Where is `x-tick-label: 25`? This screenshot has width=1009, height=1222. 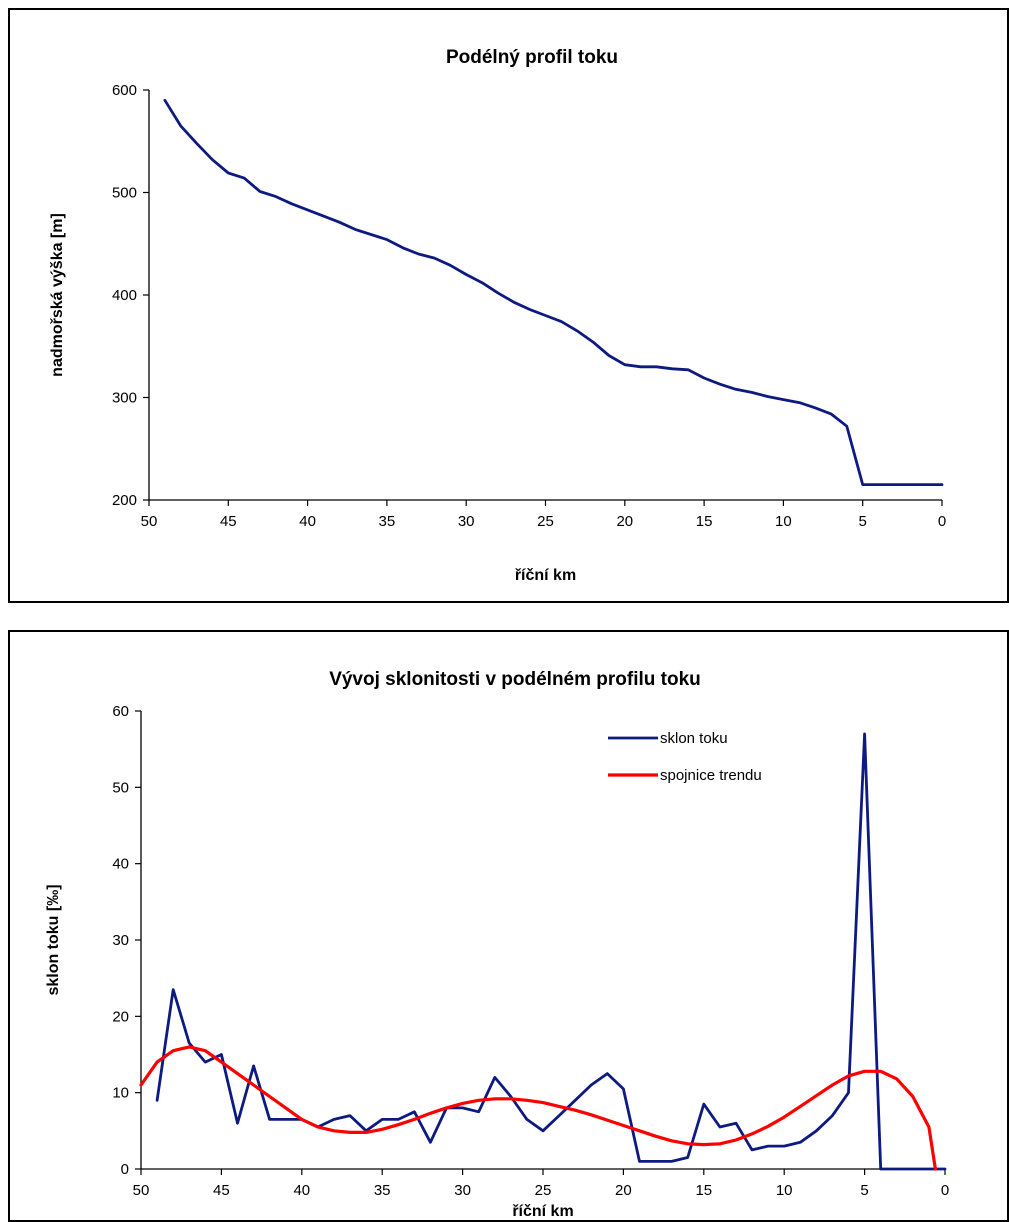 x-tick-label: 25 is located at coordinates (543, 1190).